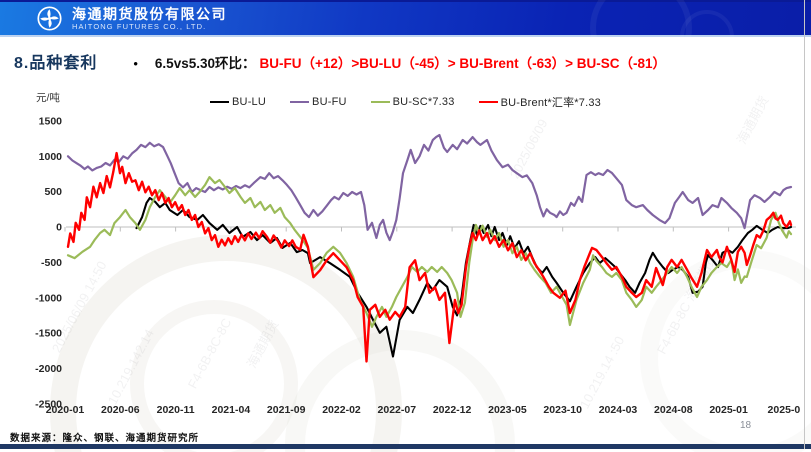 This screenshot has height=452, width=811. Describe the element at coordinates (51, 157) in the screenshot. I see `y-tick-label: 1000` at that location.